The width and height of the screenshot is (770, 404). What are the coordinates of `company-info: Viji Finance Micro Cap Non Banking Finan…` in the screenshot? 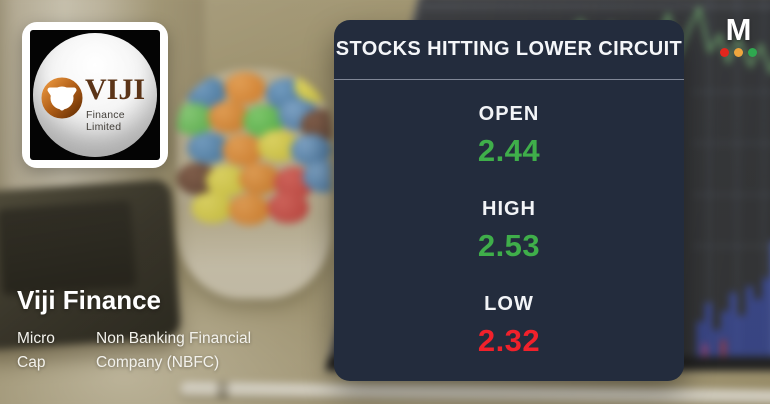 It's located at (152, 330).